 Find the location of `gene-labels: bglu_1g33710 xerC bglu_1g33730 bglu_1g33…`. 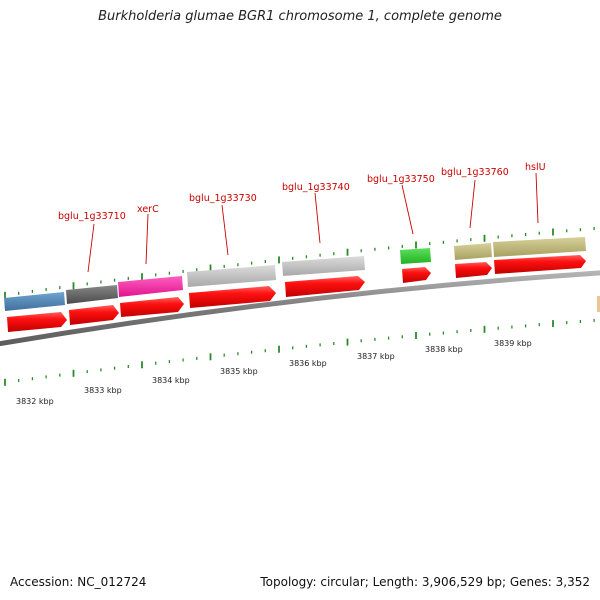

gene-labels: bglu_1g33710 xerC bglu_1g33730 bglu_1g33… is located at coordinates (302, 192).